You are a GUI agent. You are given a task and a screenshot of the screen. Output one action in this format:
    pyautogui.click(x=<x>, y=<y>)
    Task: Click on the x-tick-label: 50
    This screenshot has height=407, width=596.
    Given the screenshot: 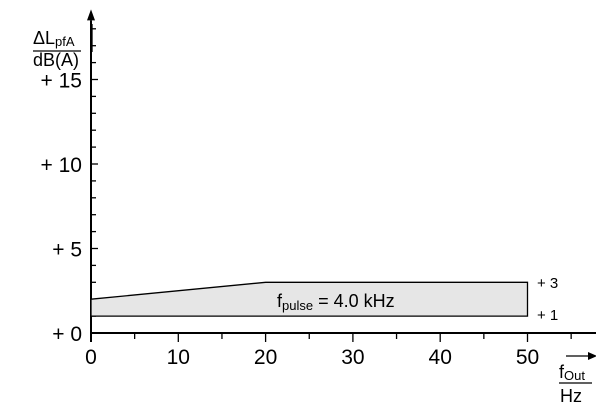 What is the action you would take?
    pyautogui.click(x=527, y=357)
    